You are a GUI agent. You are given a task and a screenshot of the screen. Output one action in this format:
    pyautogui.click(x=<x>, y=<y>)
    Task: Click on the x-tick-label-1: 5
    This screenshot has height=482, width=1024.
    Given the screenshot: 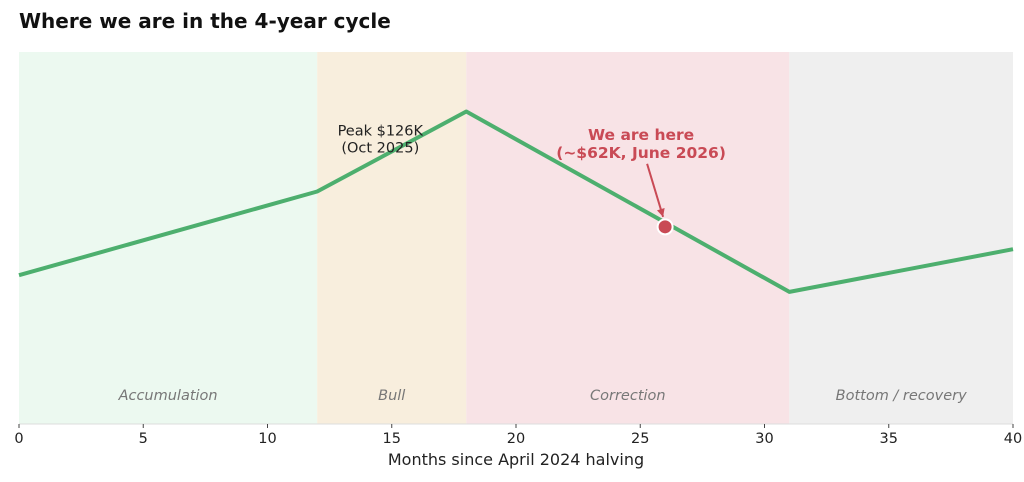 What is the action you would take?
    pyautogui.click(x=143, y=439)
    